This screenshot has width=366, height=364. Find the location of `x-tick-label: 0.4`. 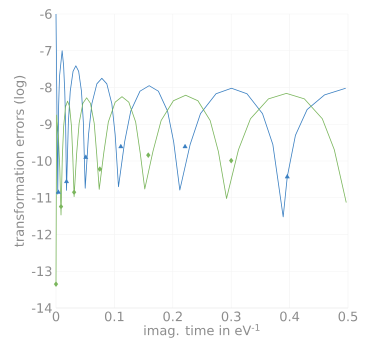

x-tick-label: 0.4 is located at coordinates (290, 317).